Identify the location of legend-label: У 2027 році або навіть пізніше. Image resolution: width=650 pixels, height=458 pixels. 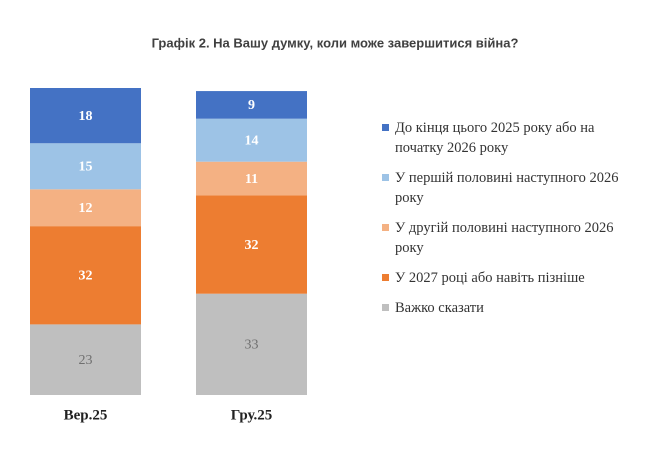
(490, 278).